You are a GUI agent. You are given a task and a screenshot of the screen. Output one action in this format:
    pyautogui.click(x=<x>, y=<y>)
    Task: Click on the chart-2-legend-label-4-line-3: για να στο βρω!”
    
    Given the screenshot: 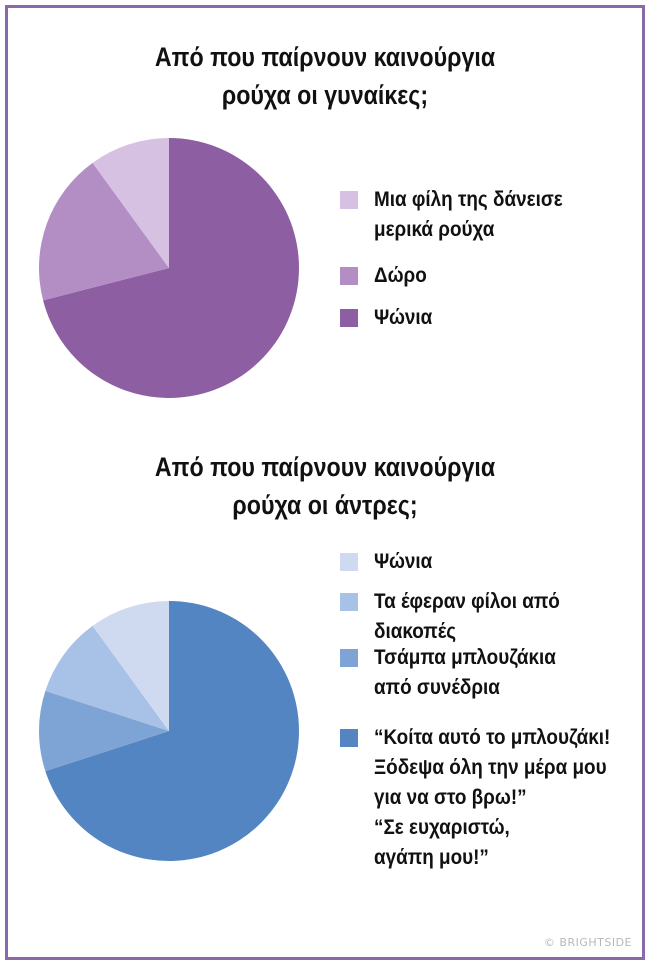 What is the action you would take?
    pyautogui.click(x=450, y=797)
    